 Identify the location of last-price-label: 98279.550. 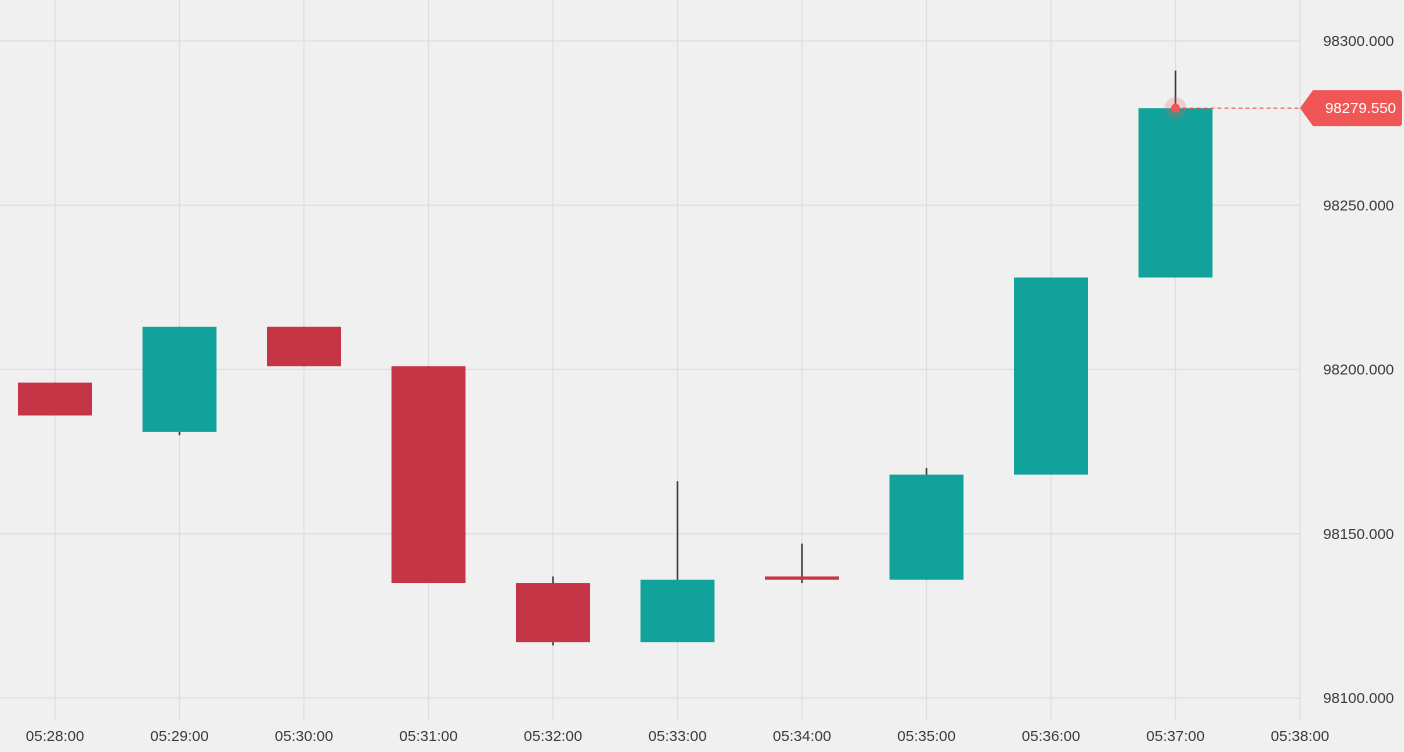
(1360, 108).